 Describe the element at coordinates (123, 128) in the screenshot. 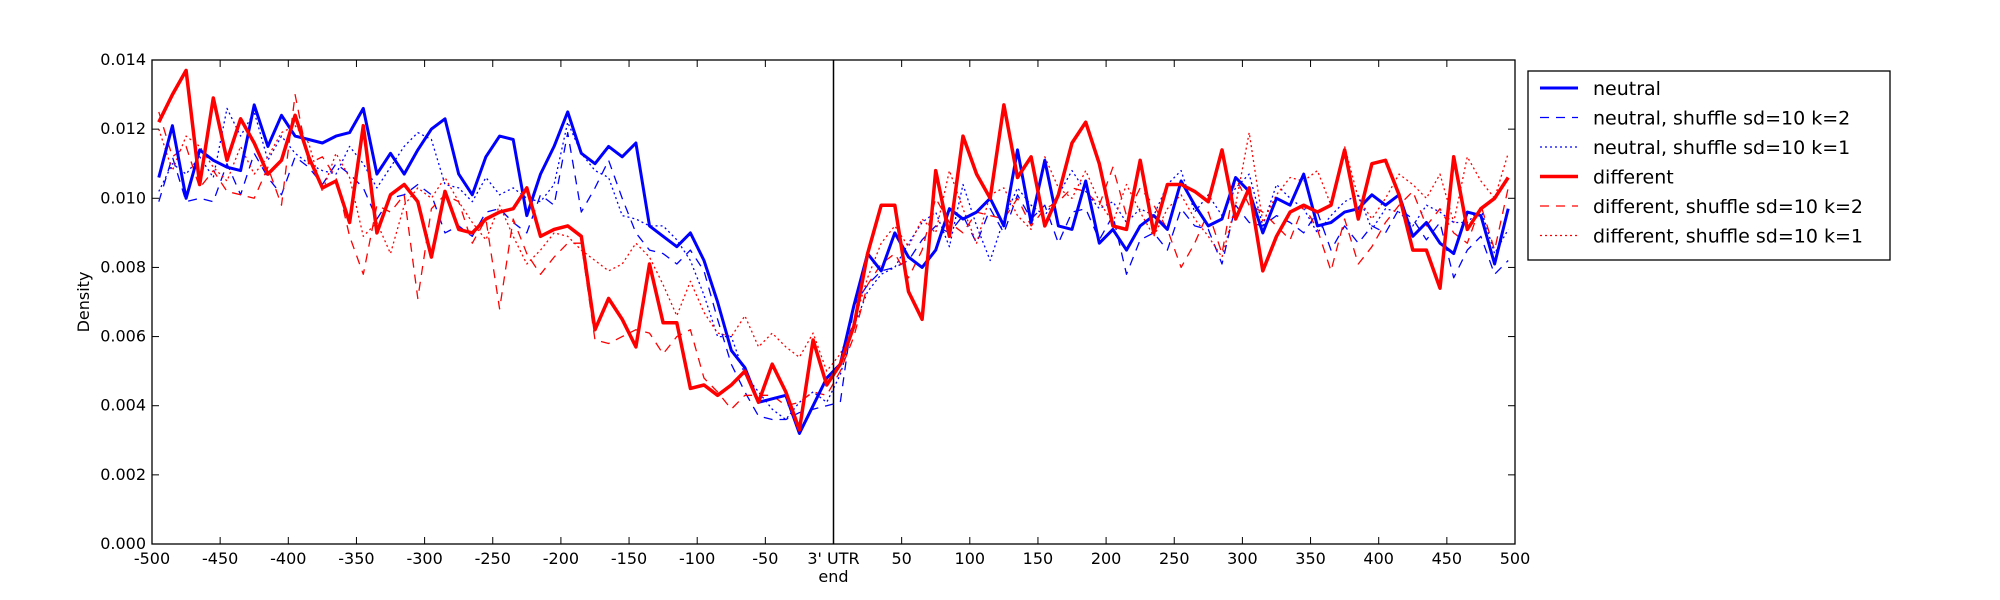

I see `y-tick-label: 0.012` at that location.